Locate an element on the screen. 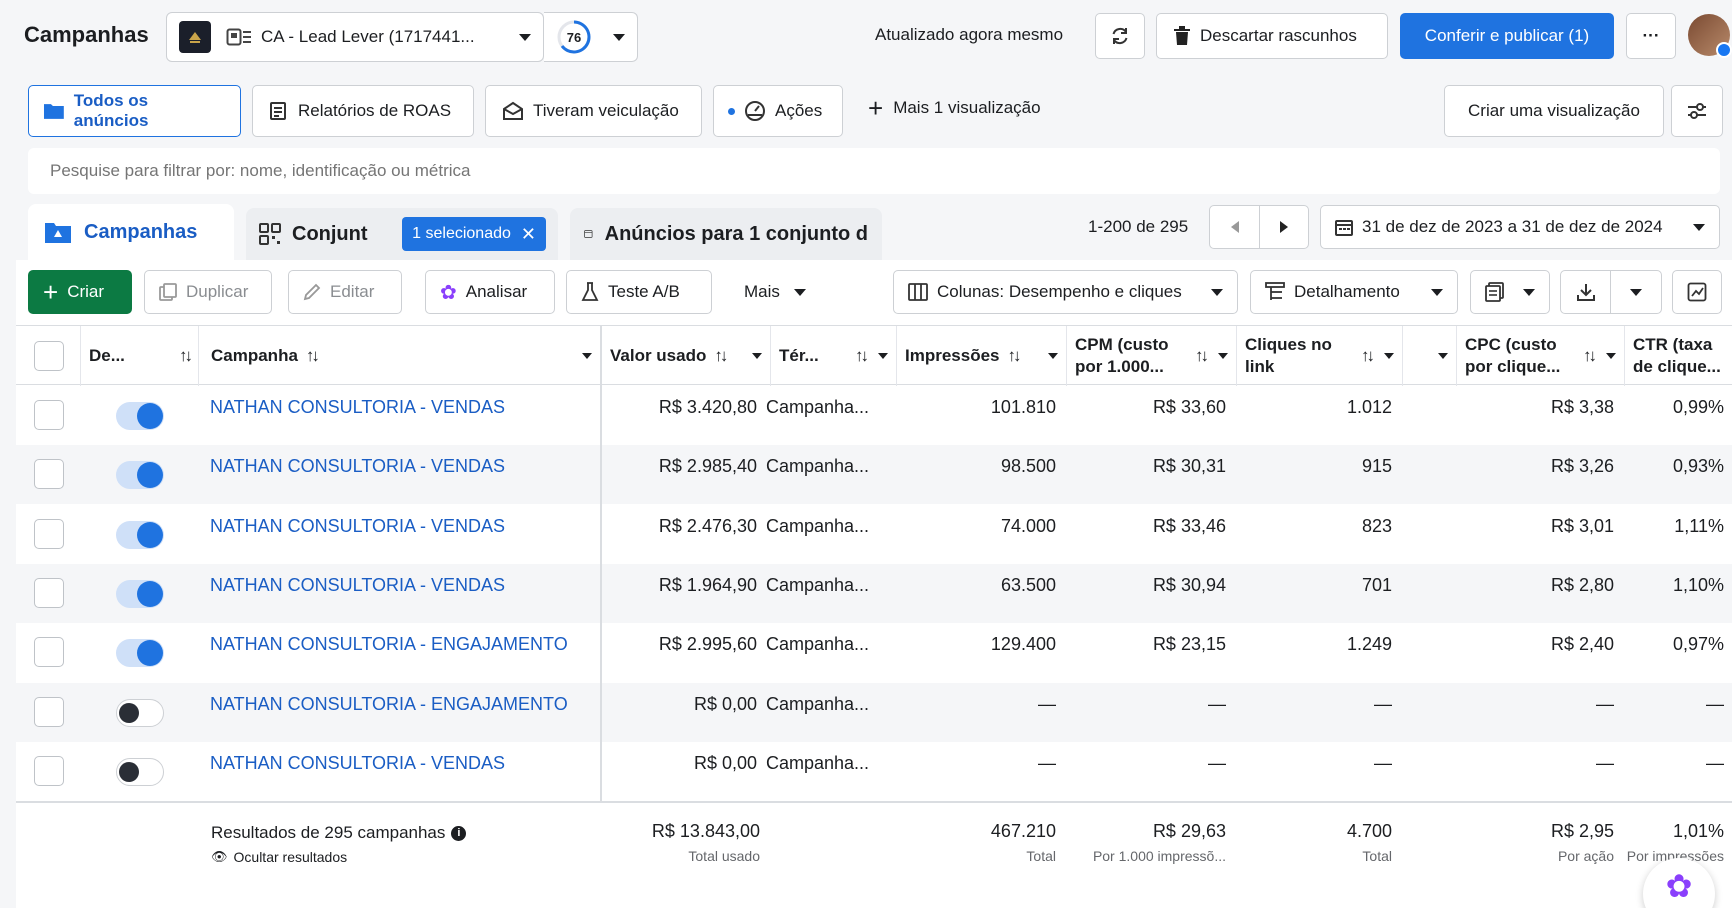 The height and width of the screenshot is (908, 1732). refresh-button is located at coordinates (1120, 36).